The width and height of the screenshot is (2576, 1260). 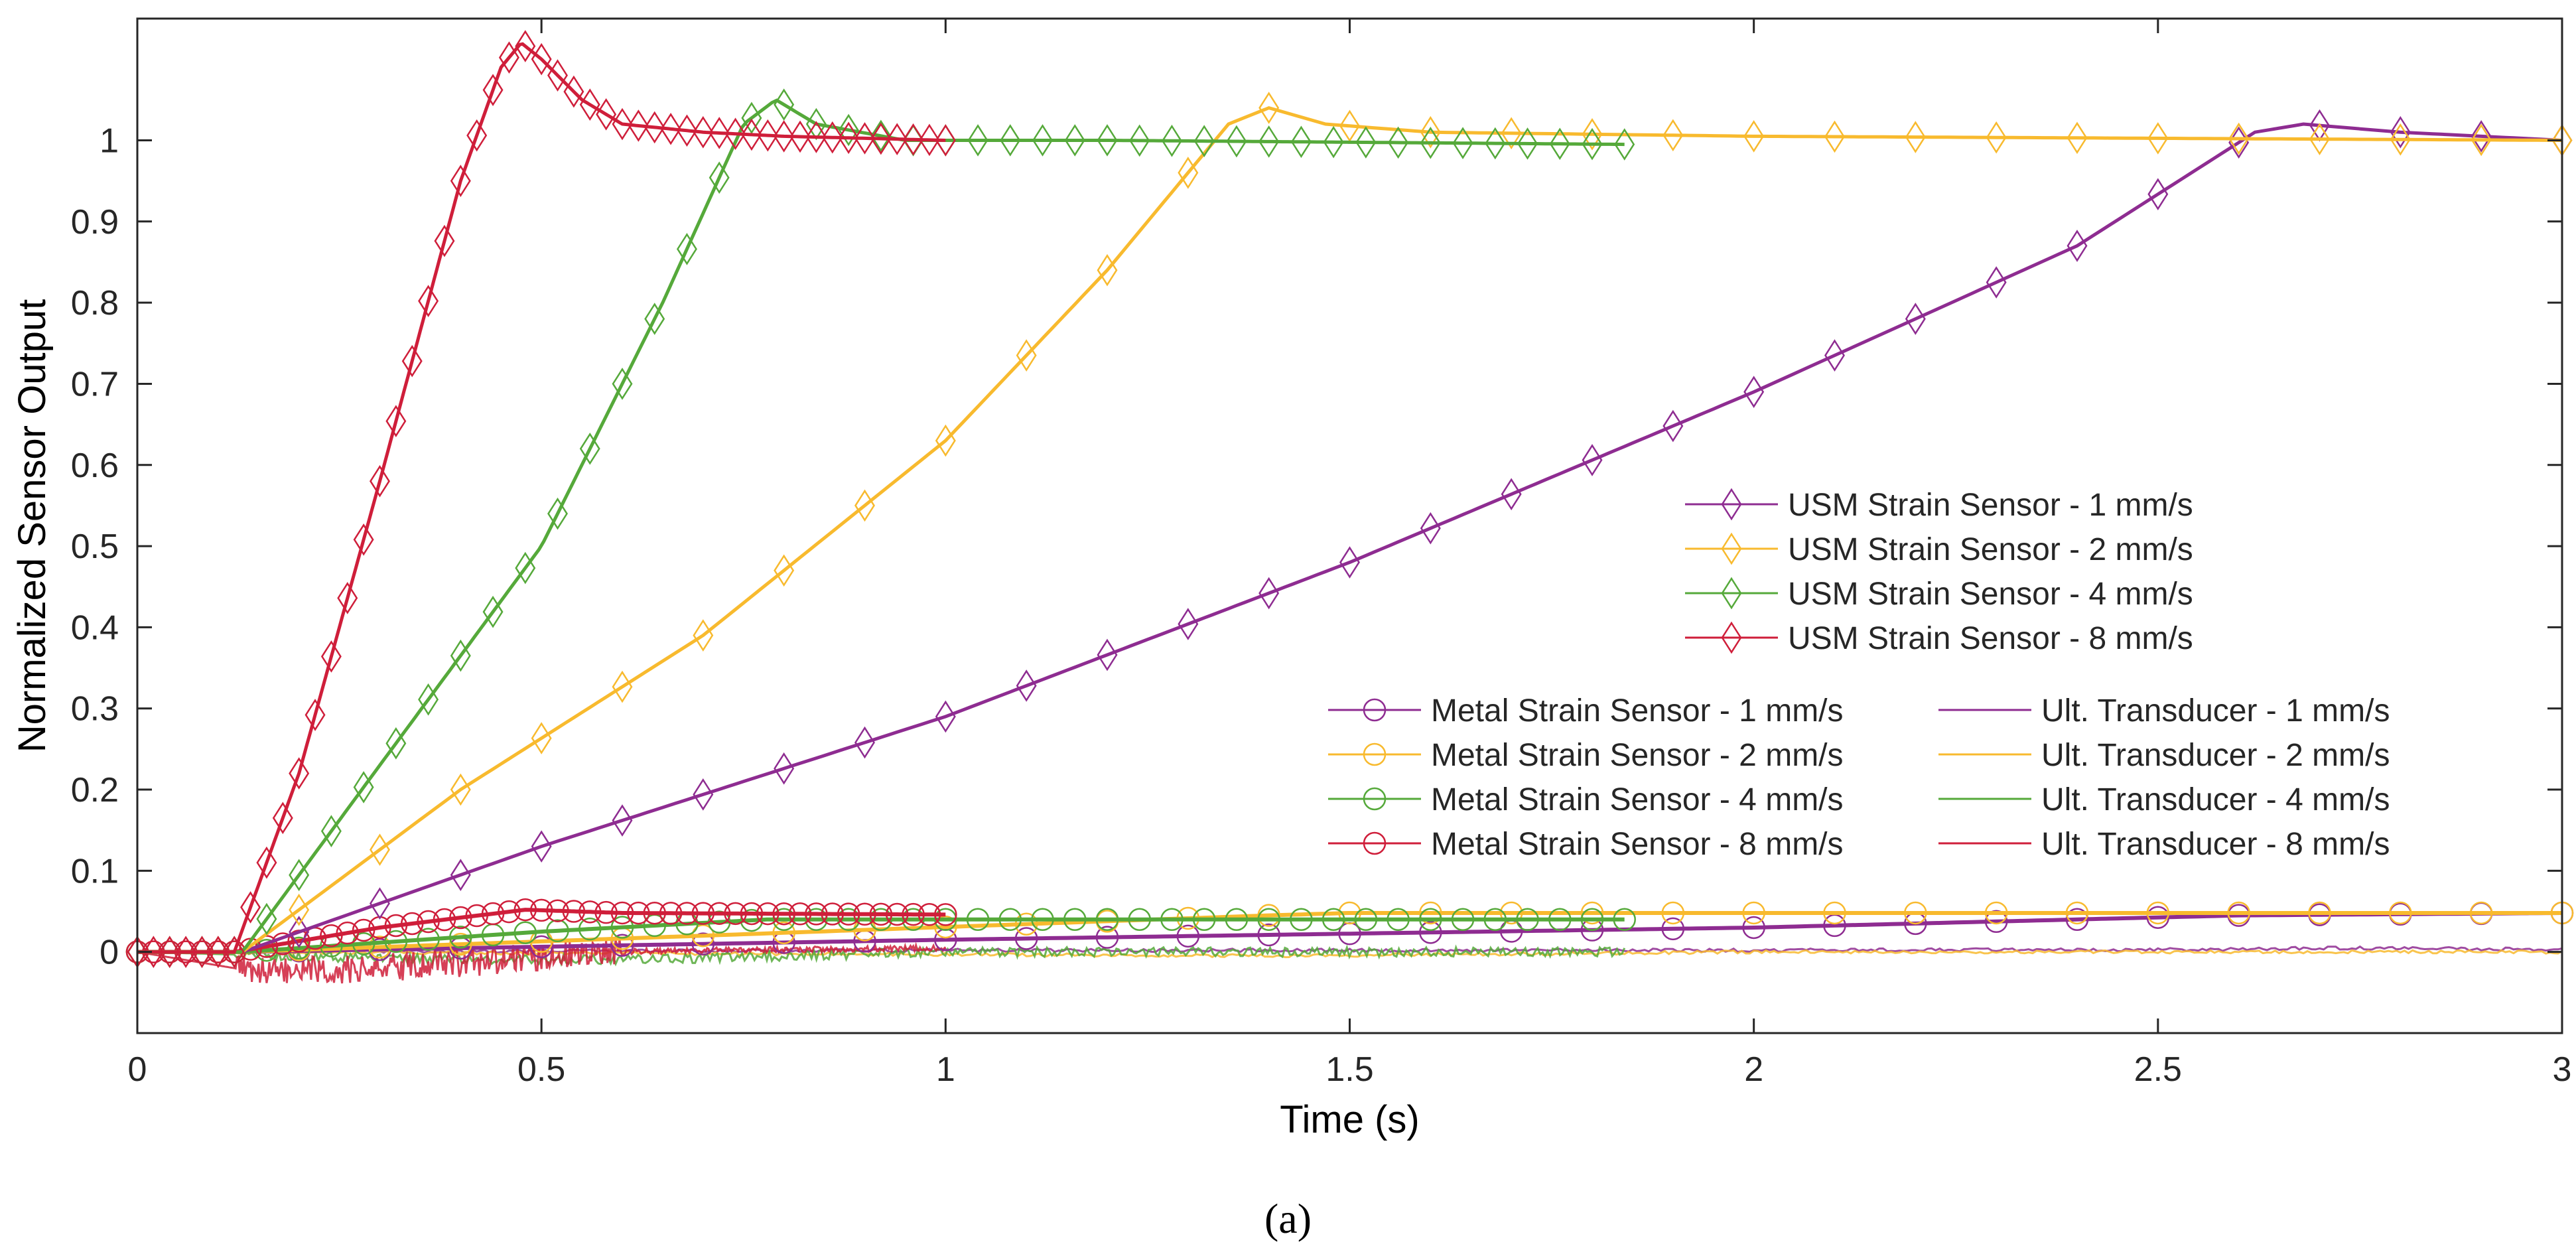 I want to click on legend-label: USM Strain Sensor - 1 mm/s, so click(x=1990, y=505).